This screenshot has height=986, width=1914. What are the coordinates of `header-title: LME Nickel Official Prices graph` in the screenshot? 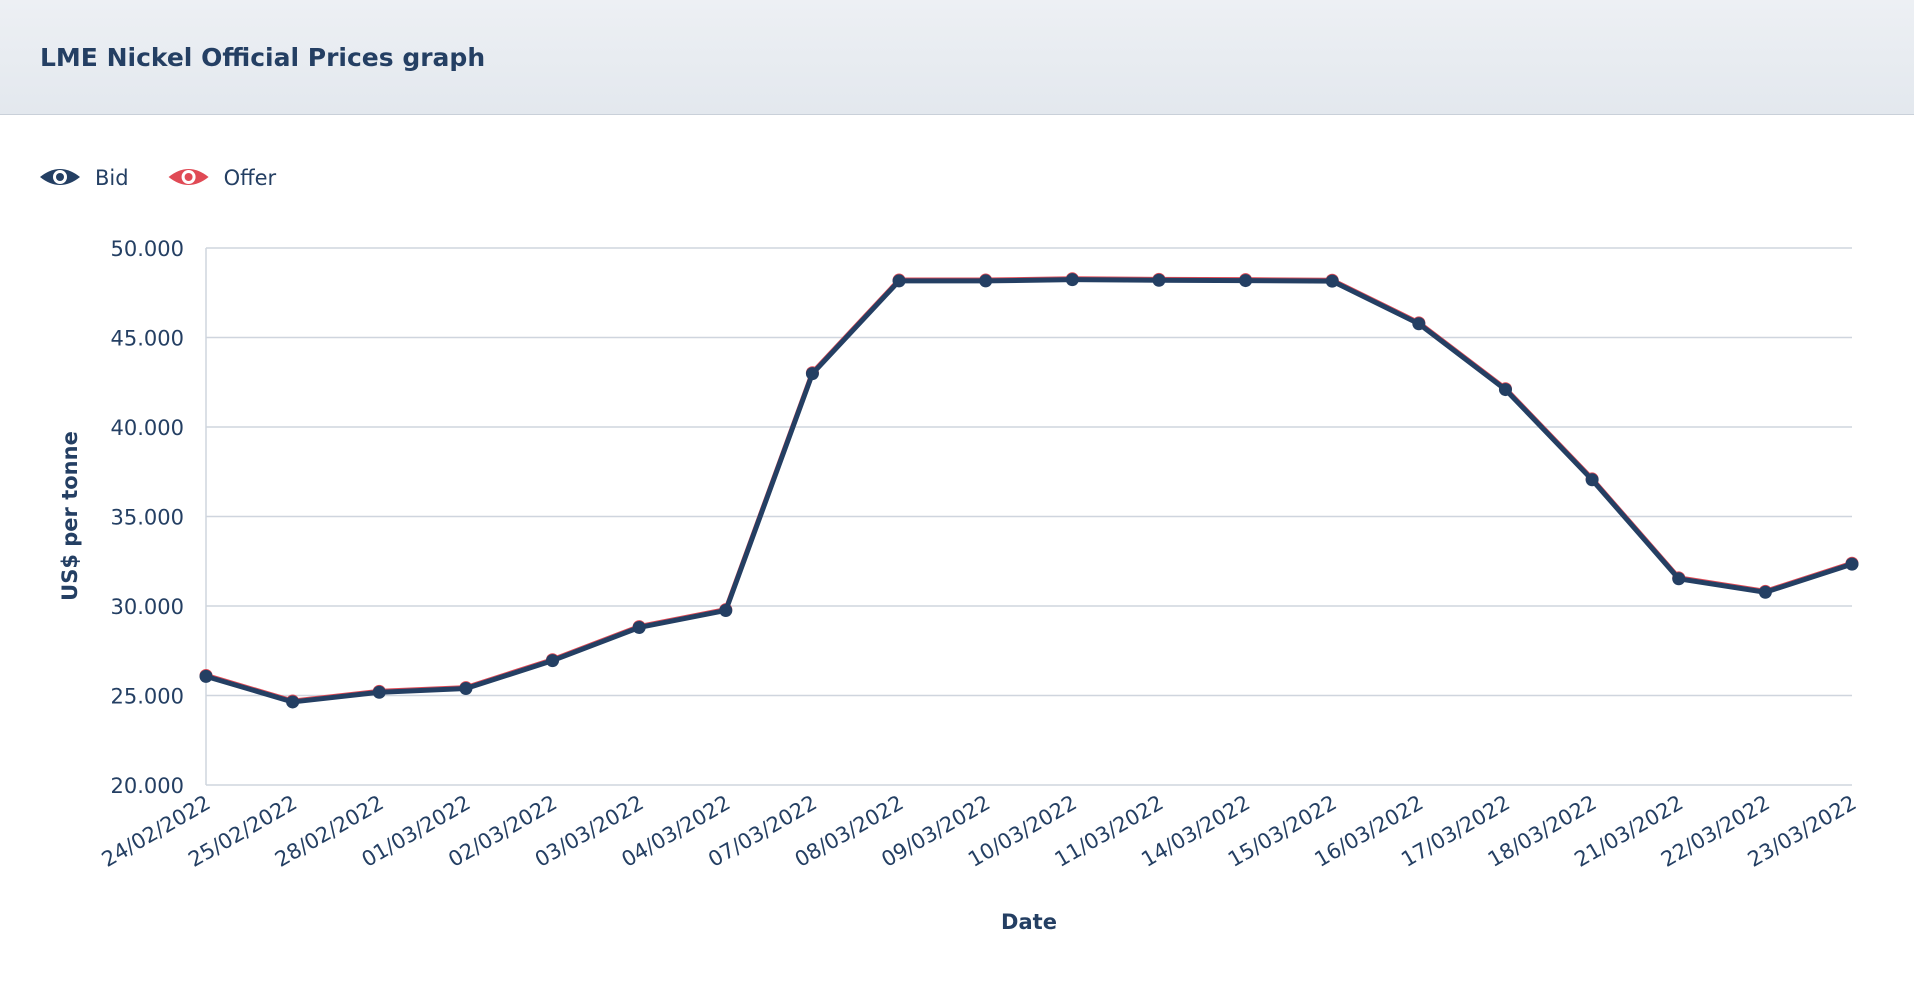 It's located at (263, 57).